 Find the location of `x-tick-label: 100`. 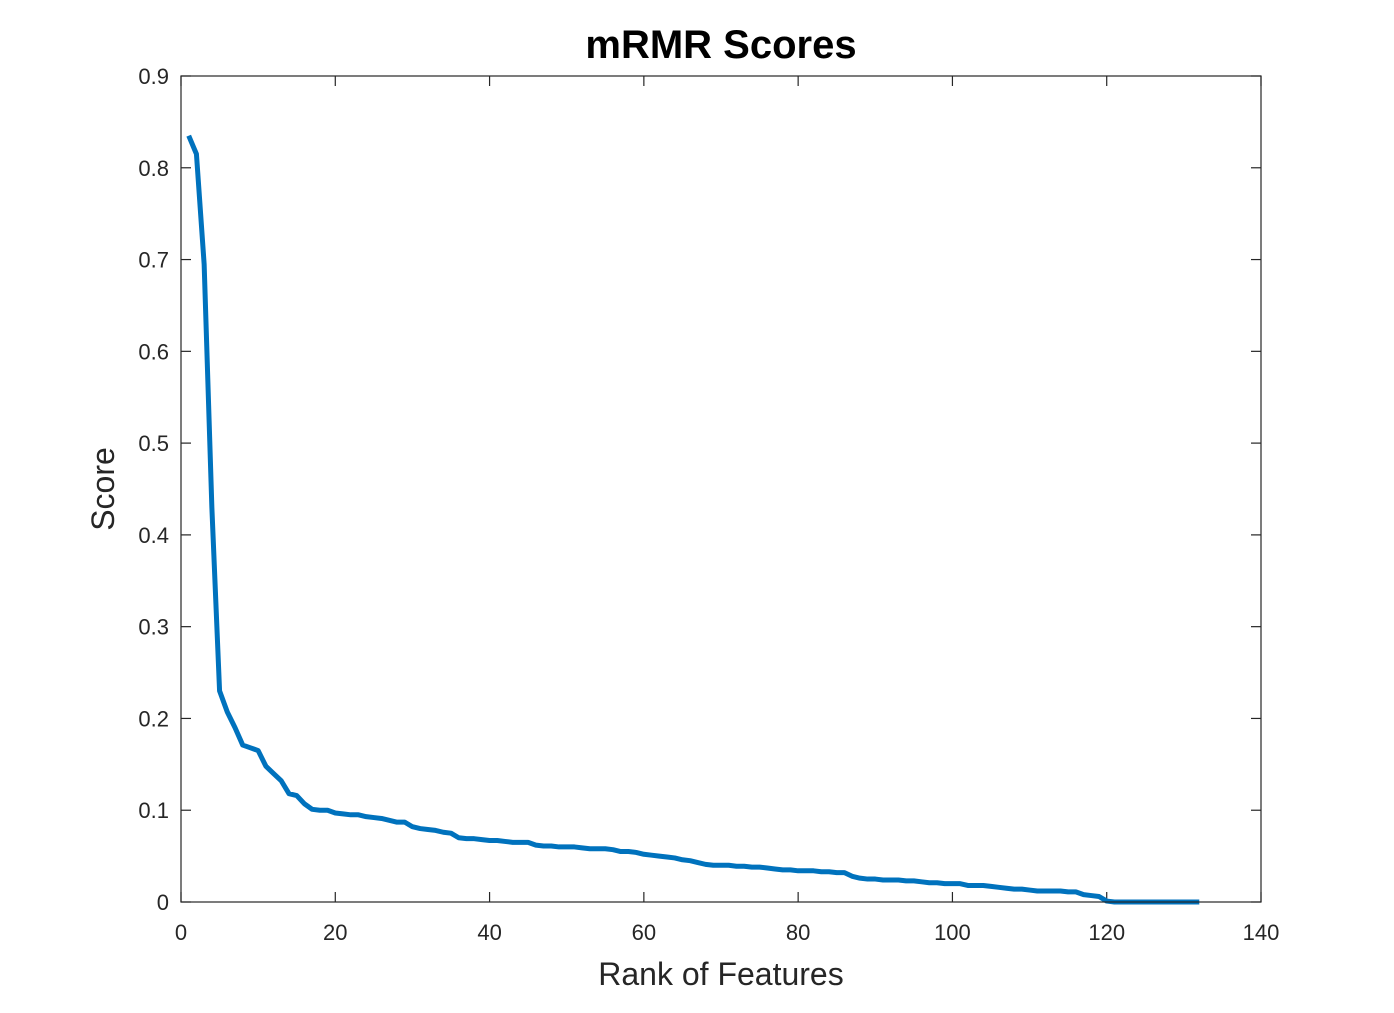

x-tick-label: 100 is located at coordinates (952, 932).